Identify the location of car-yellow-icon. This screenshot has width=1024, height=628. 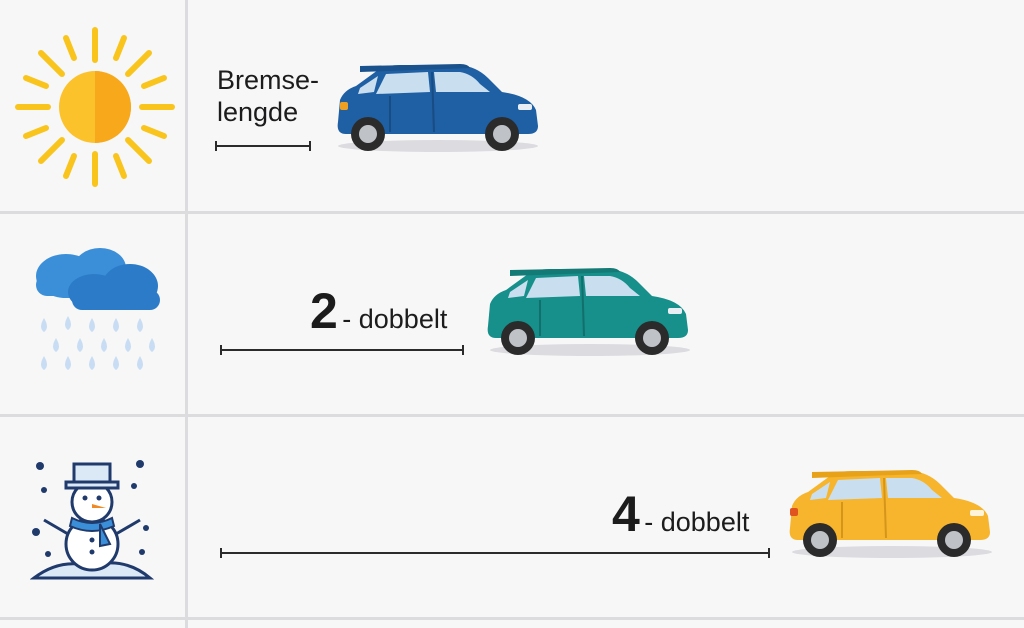
(890, 514).